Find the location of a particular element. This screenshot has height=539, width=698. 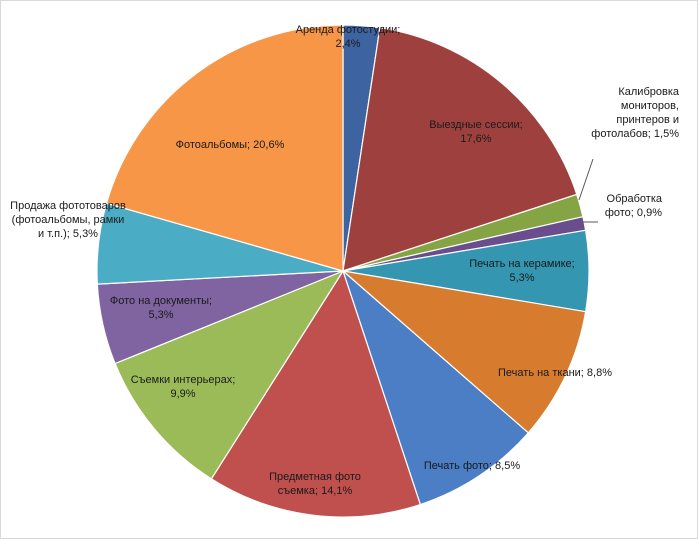

slice-label-5: Печать на керамике; 5,3% is located at coordinates (521, 271).